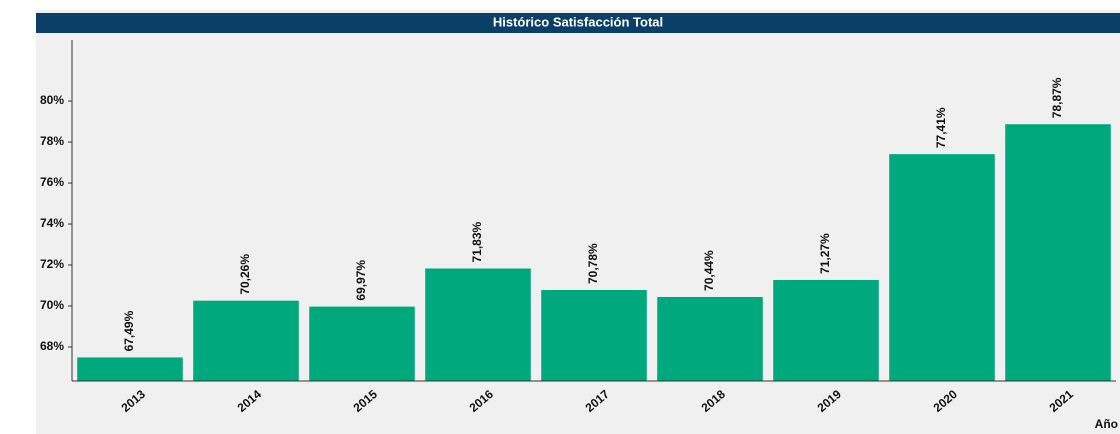  I want to click on value-label: 70,26%, so click(245, 274).